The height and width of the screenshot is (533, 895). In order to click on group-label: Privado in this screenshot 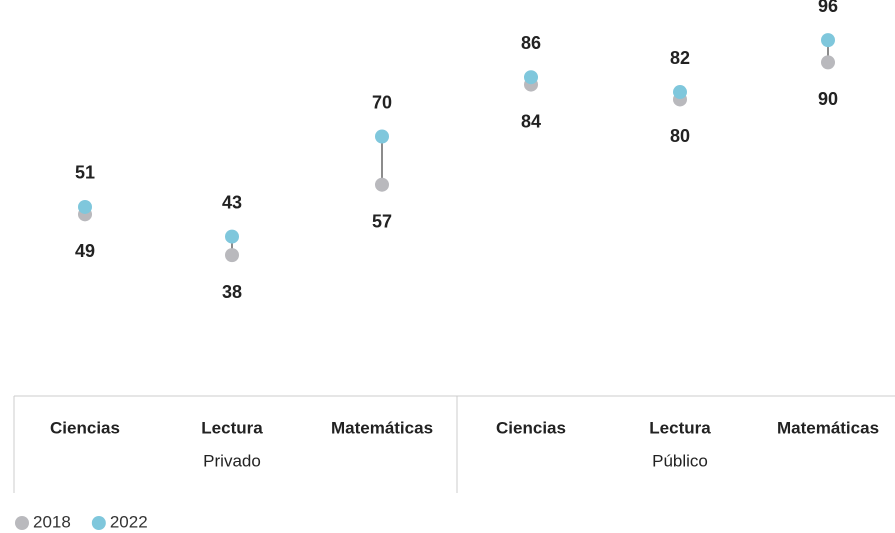, I will do `click(232, 460)`.